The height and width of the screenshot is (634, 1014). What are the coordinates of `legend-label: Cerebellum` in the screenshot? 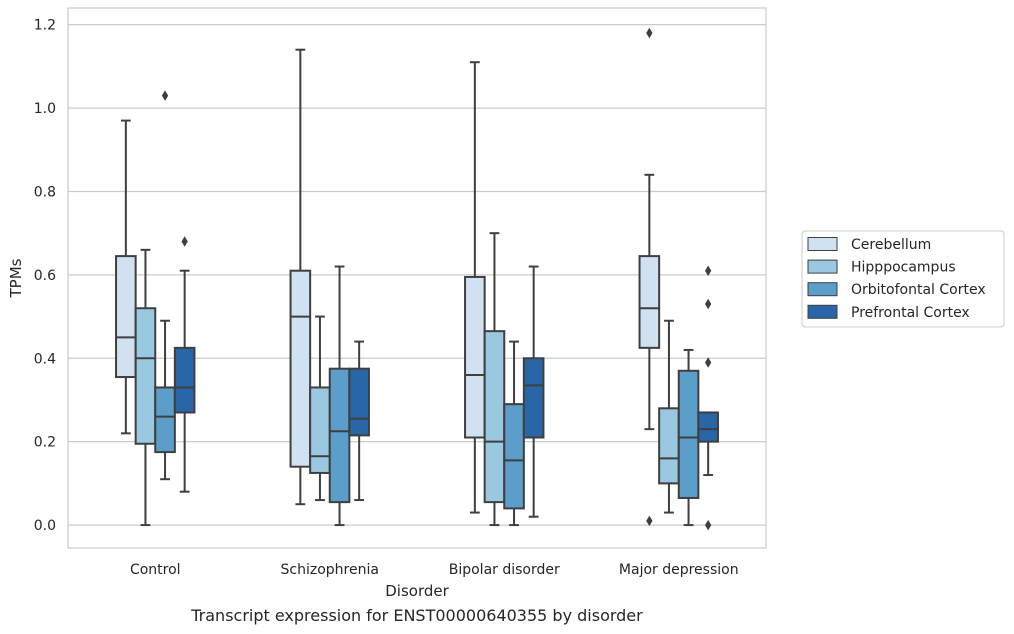 It's located at (891, 245).